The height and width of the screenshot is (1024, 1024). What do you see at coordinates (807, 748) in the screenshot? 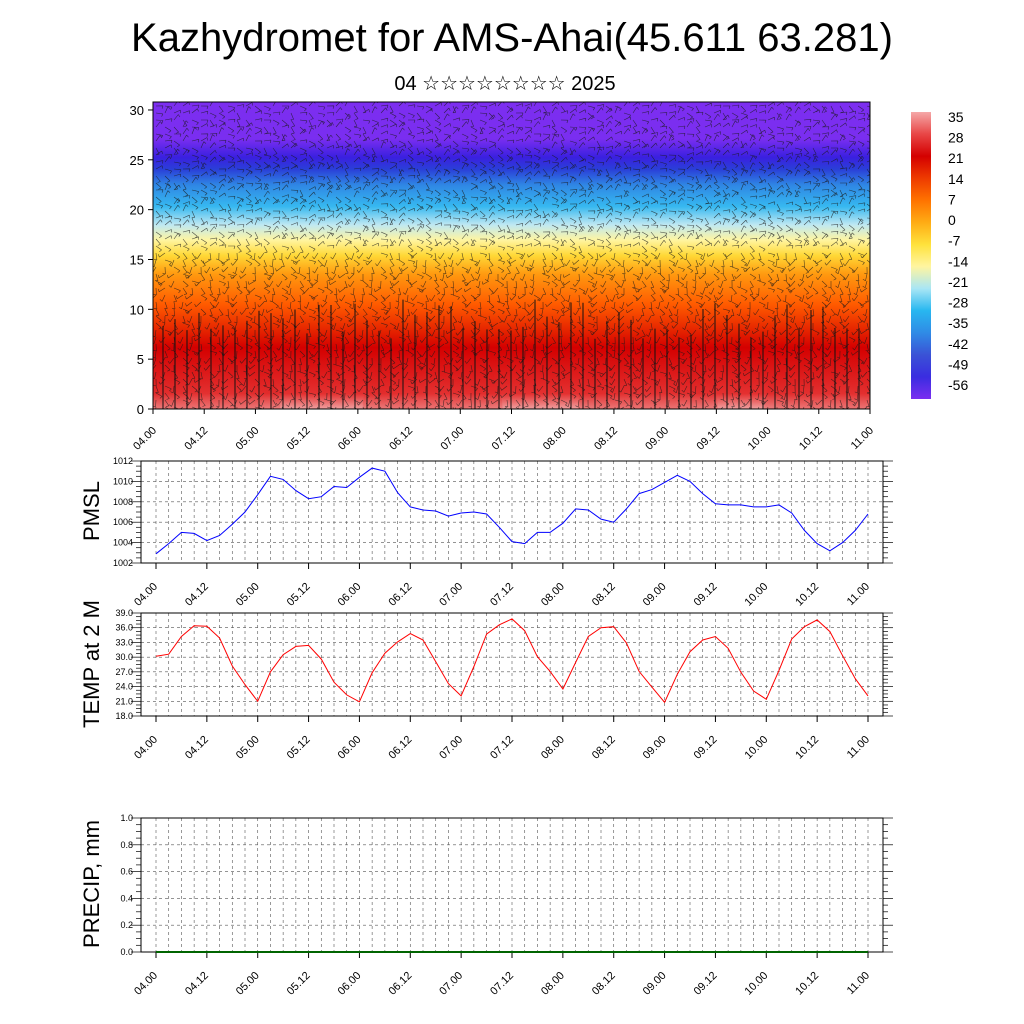
I see `xtick-label: 10.12` at bounding box center [807, 748].